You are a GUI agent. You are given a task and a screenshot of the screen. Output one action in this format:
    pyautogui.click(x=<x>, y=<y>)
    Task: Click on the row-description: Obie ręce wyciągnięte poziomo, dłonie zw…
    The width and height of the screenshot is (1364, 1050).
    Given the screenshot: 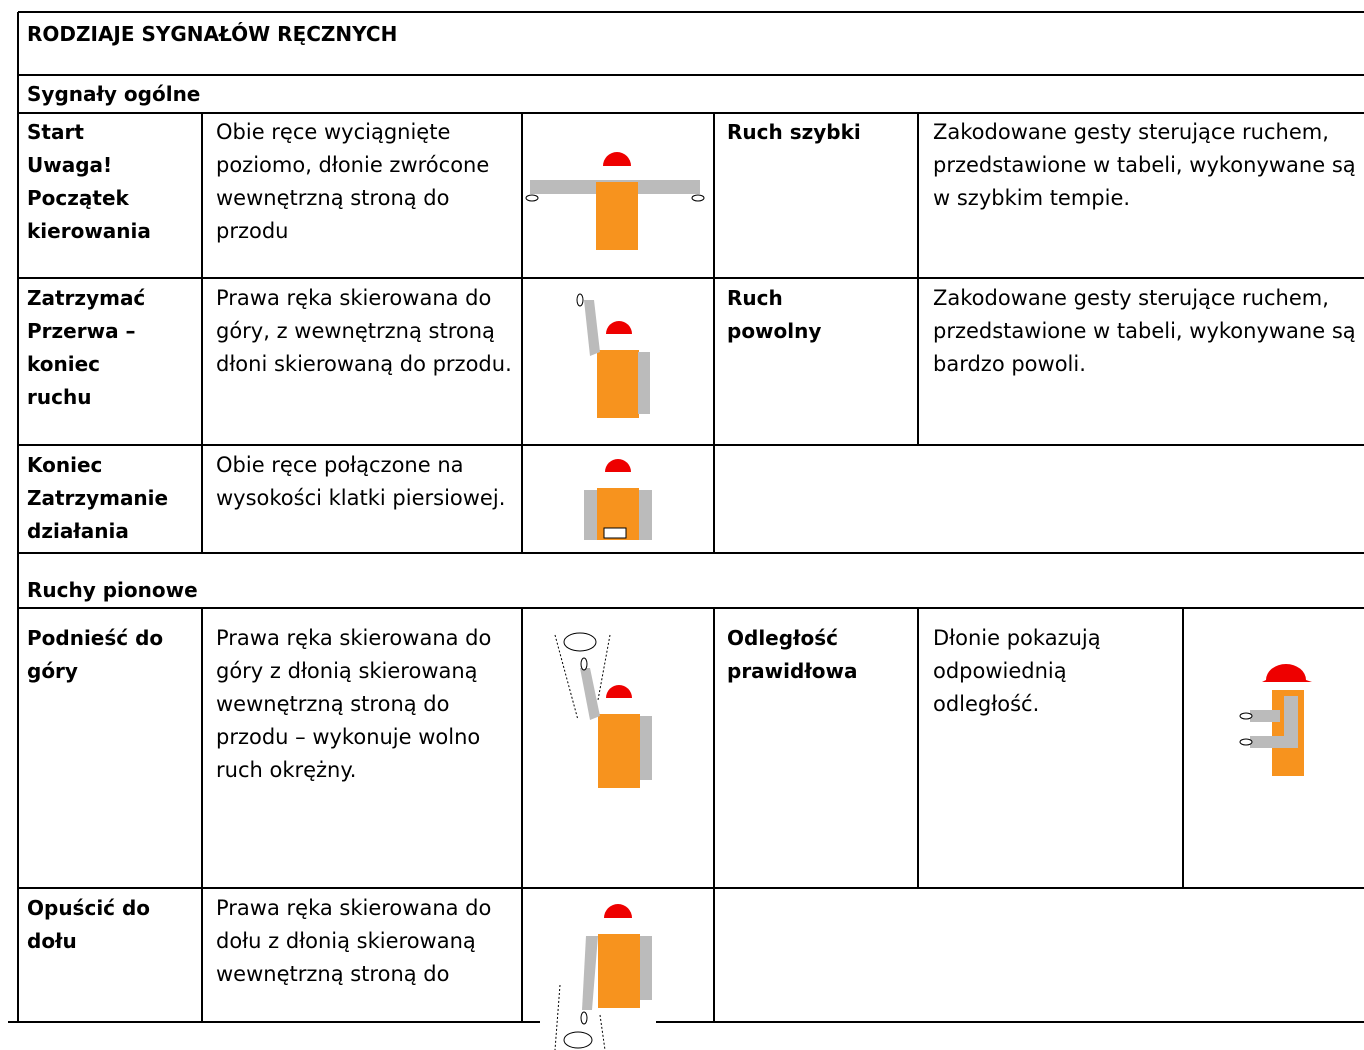 What is the action you would take?
    pyautogui.click(x=353, y=181)
    